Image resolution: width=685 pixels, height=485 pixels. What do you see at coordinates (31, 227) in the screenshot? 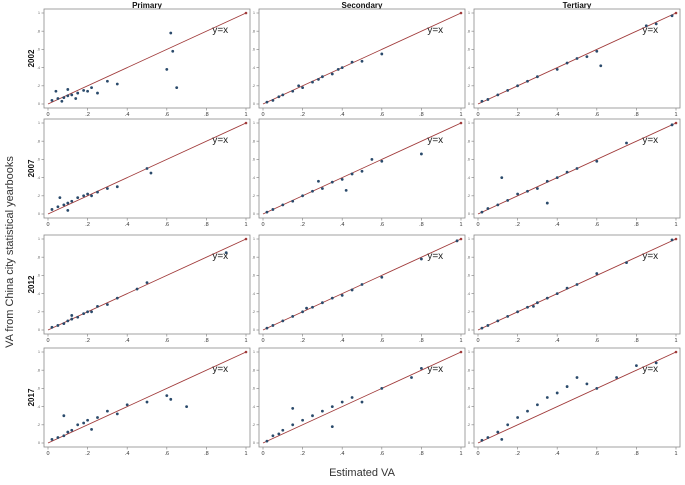
I see `row-titles: 2002 2007 2012 2017` at bounding box center [31, 227].